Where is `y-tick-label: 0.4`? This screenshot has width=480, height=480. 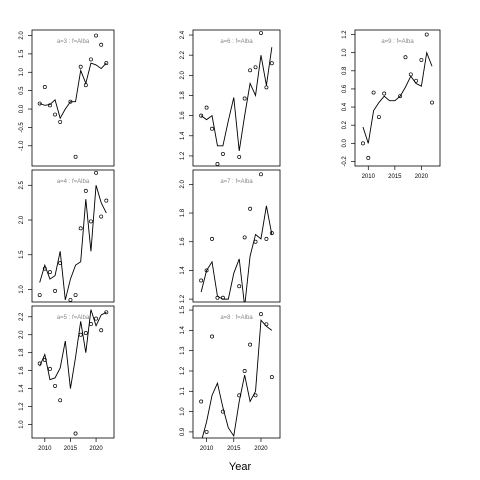
y-tick-label: 0.4 is located at coordinates (345, 106).